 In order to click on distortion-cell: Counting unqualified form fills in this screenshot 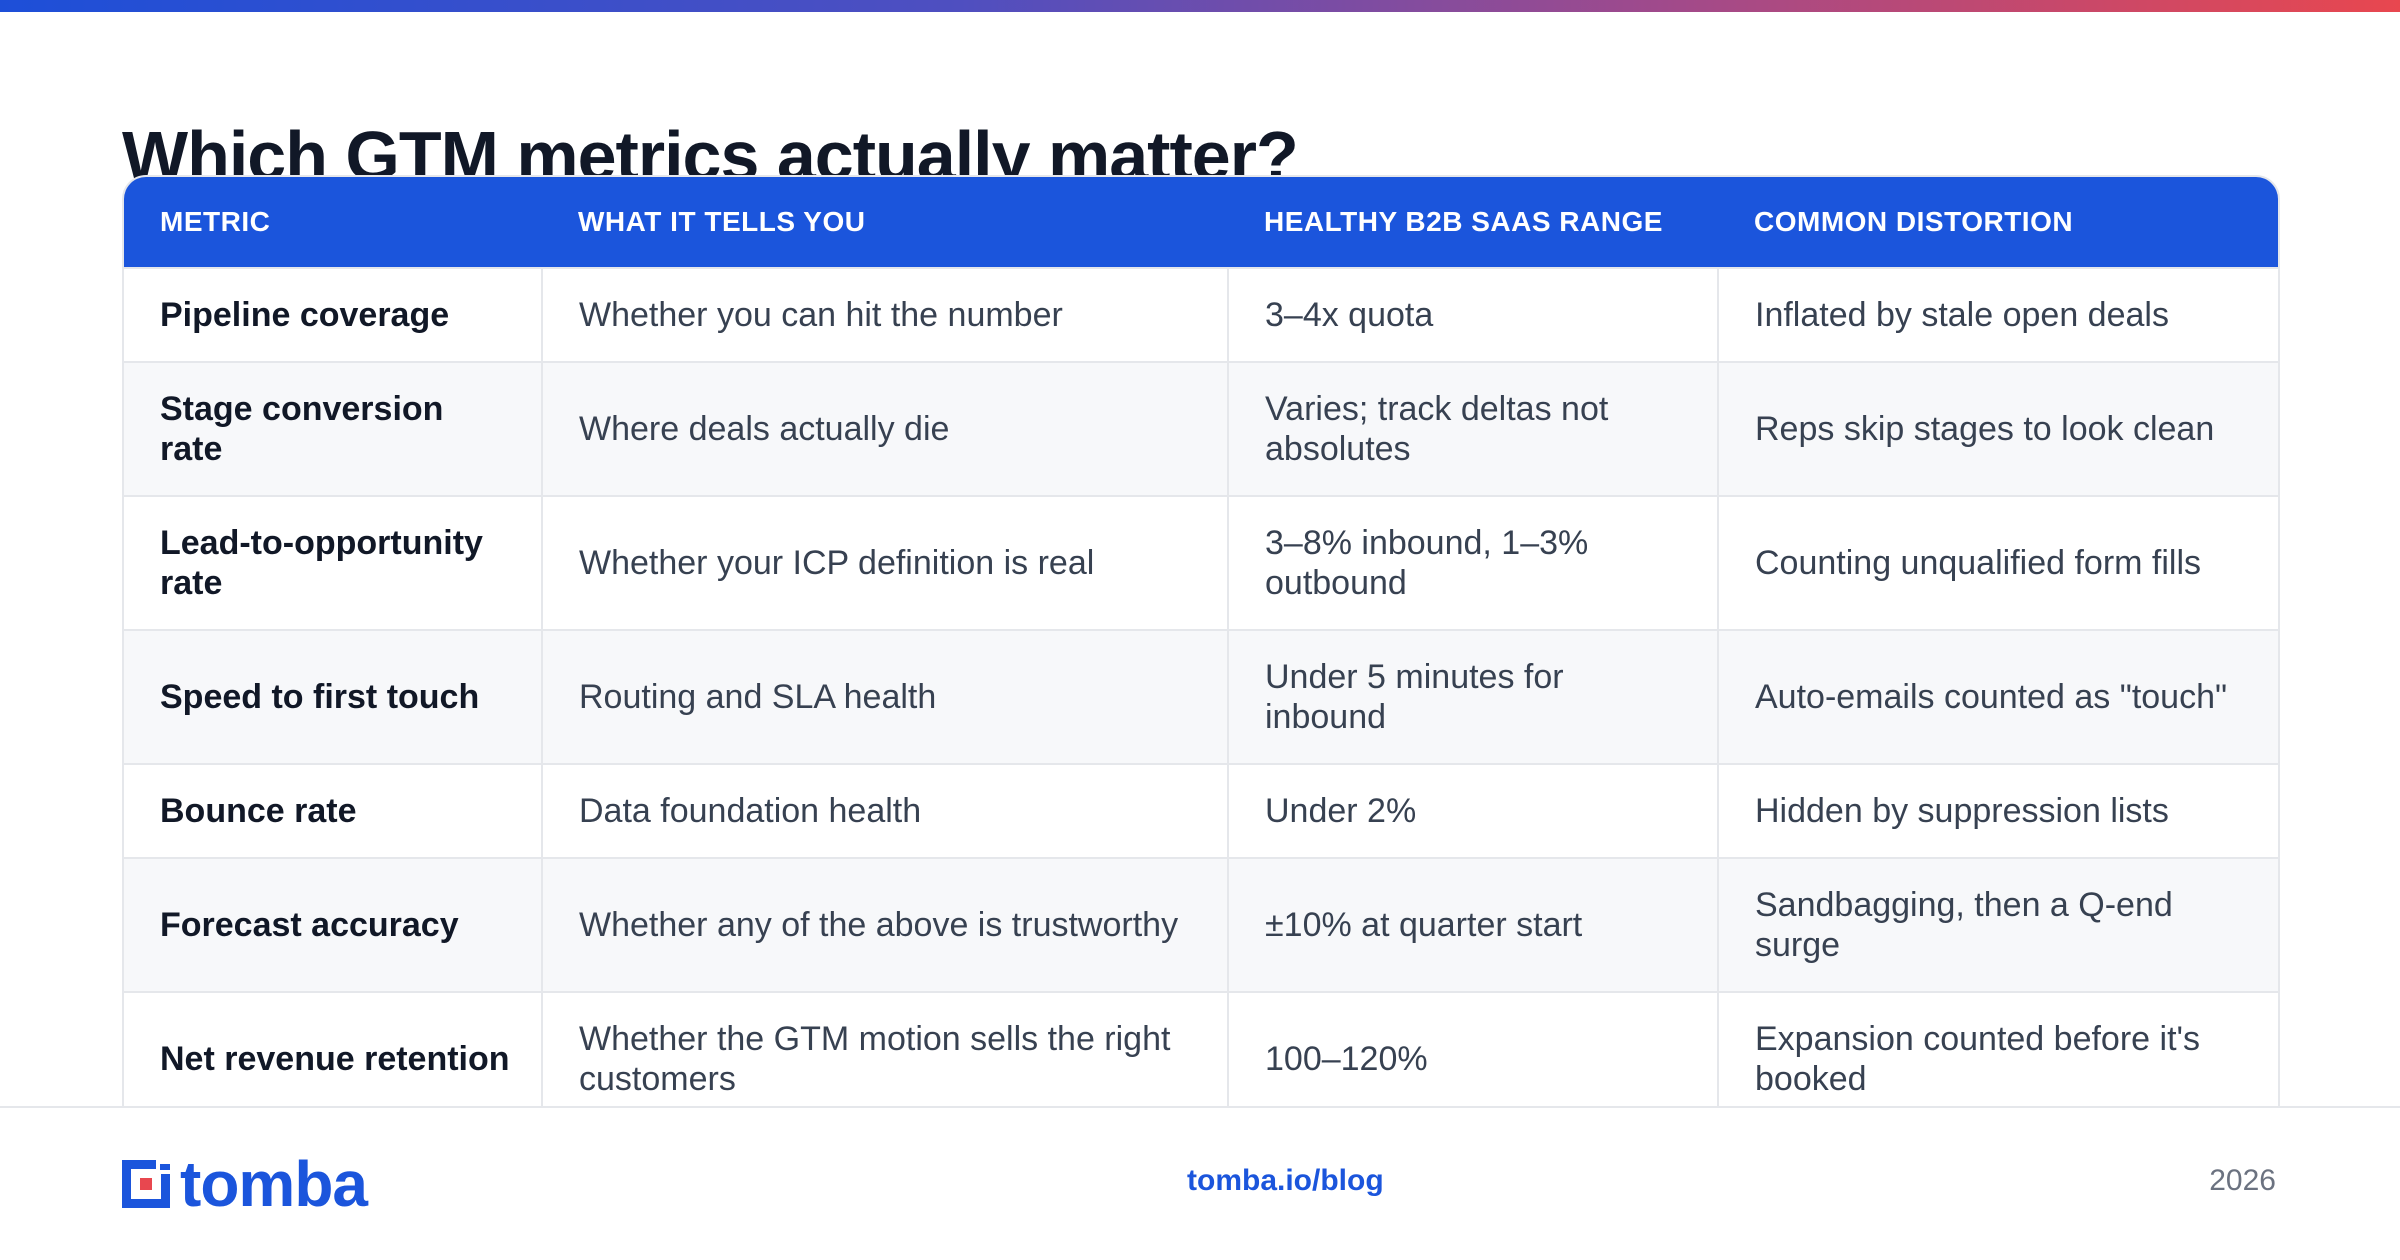, I will do `click(1998, 562)`.